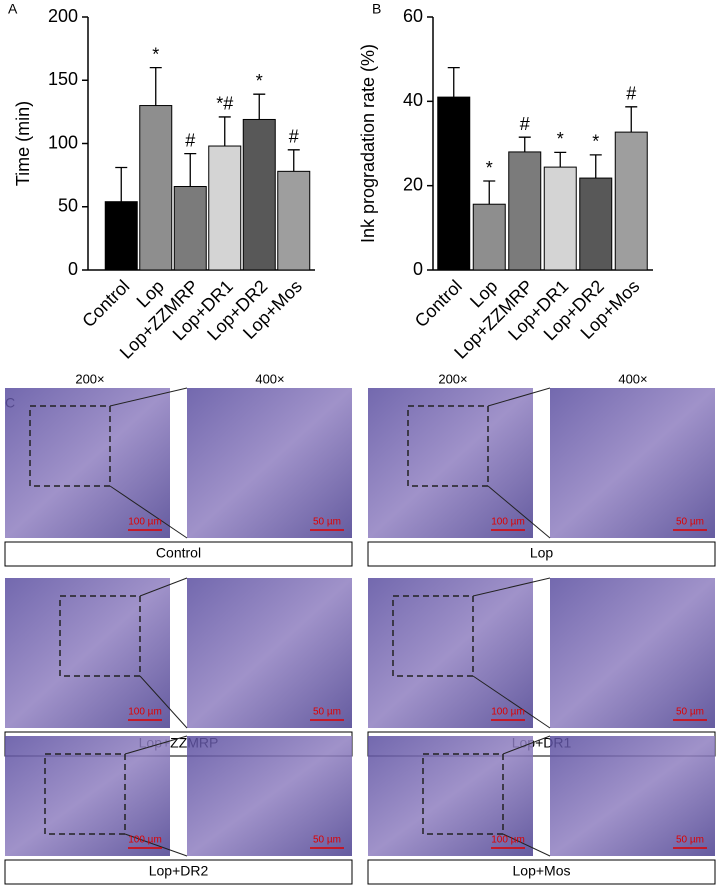  I want to click on group-caption: Lop+DR2, so click(179, 871).